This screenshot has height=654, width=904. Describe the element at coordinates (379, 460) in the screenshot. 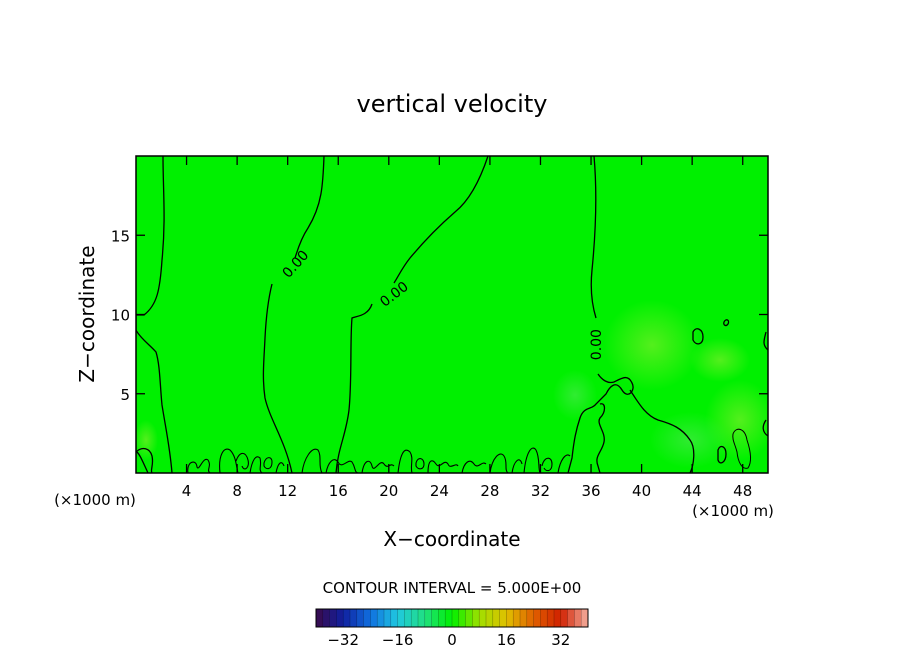

I see `surface-contours` at that location.